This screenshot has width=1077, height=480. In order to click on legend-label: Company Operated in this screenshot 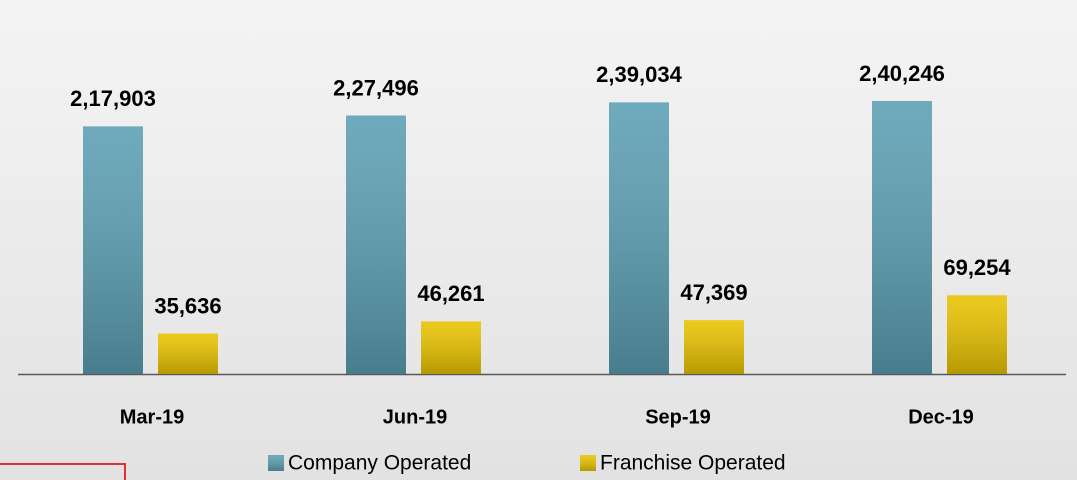, I will do `click(379, 463)`.